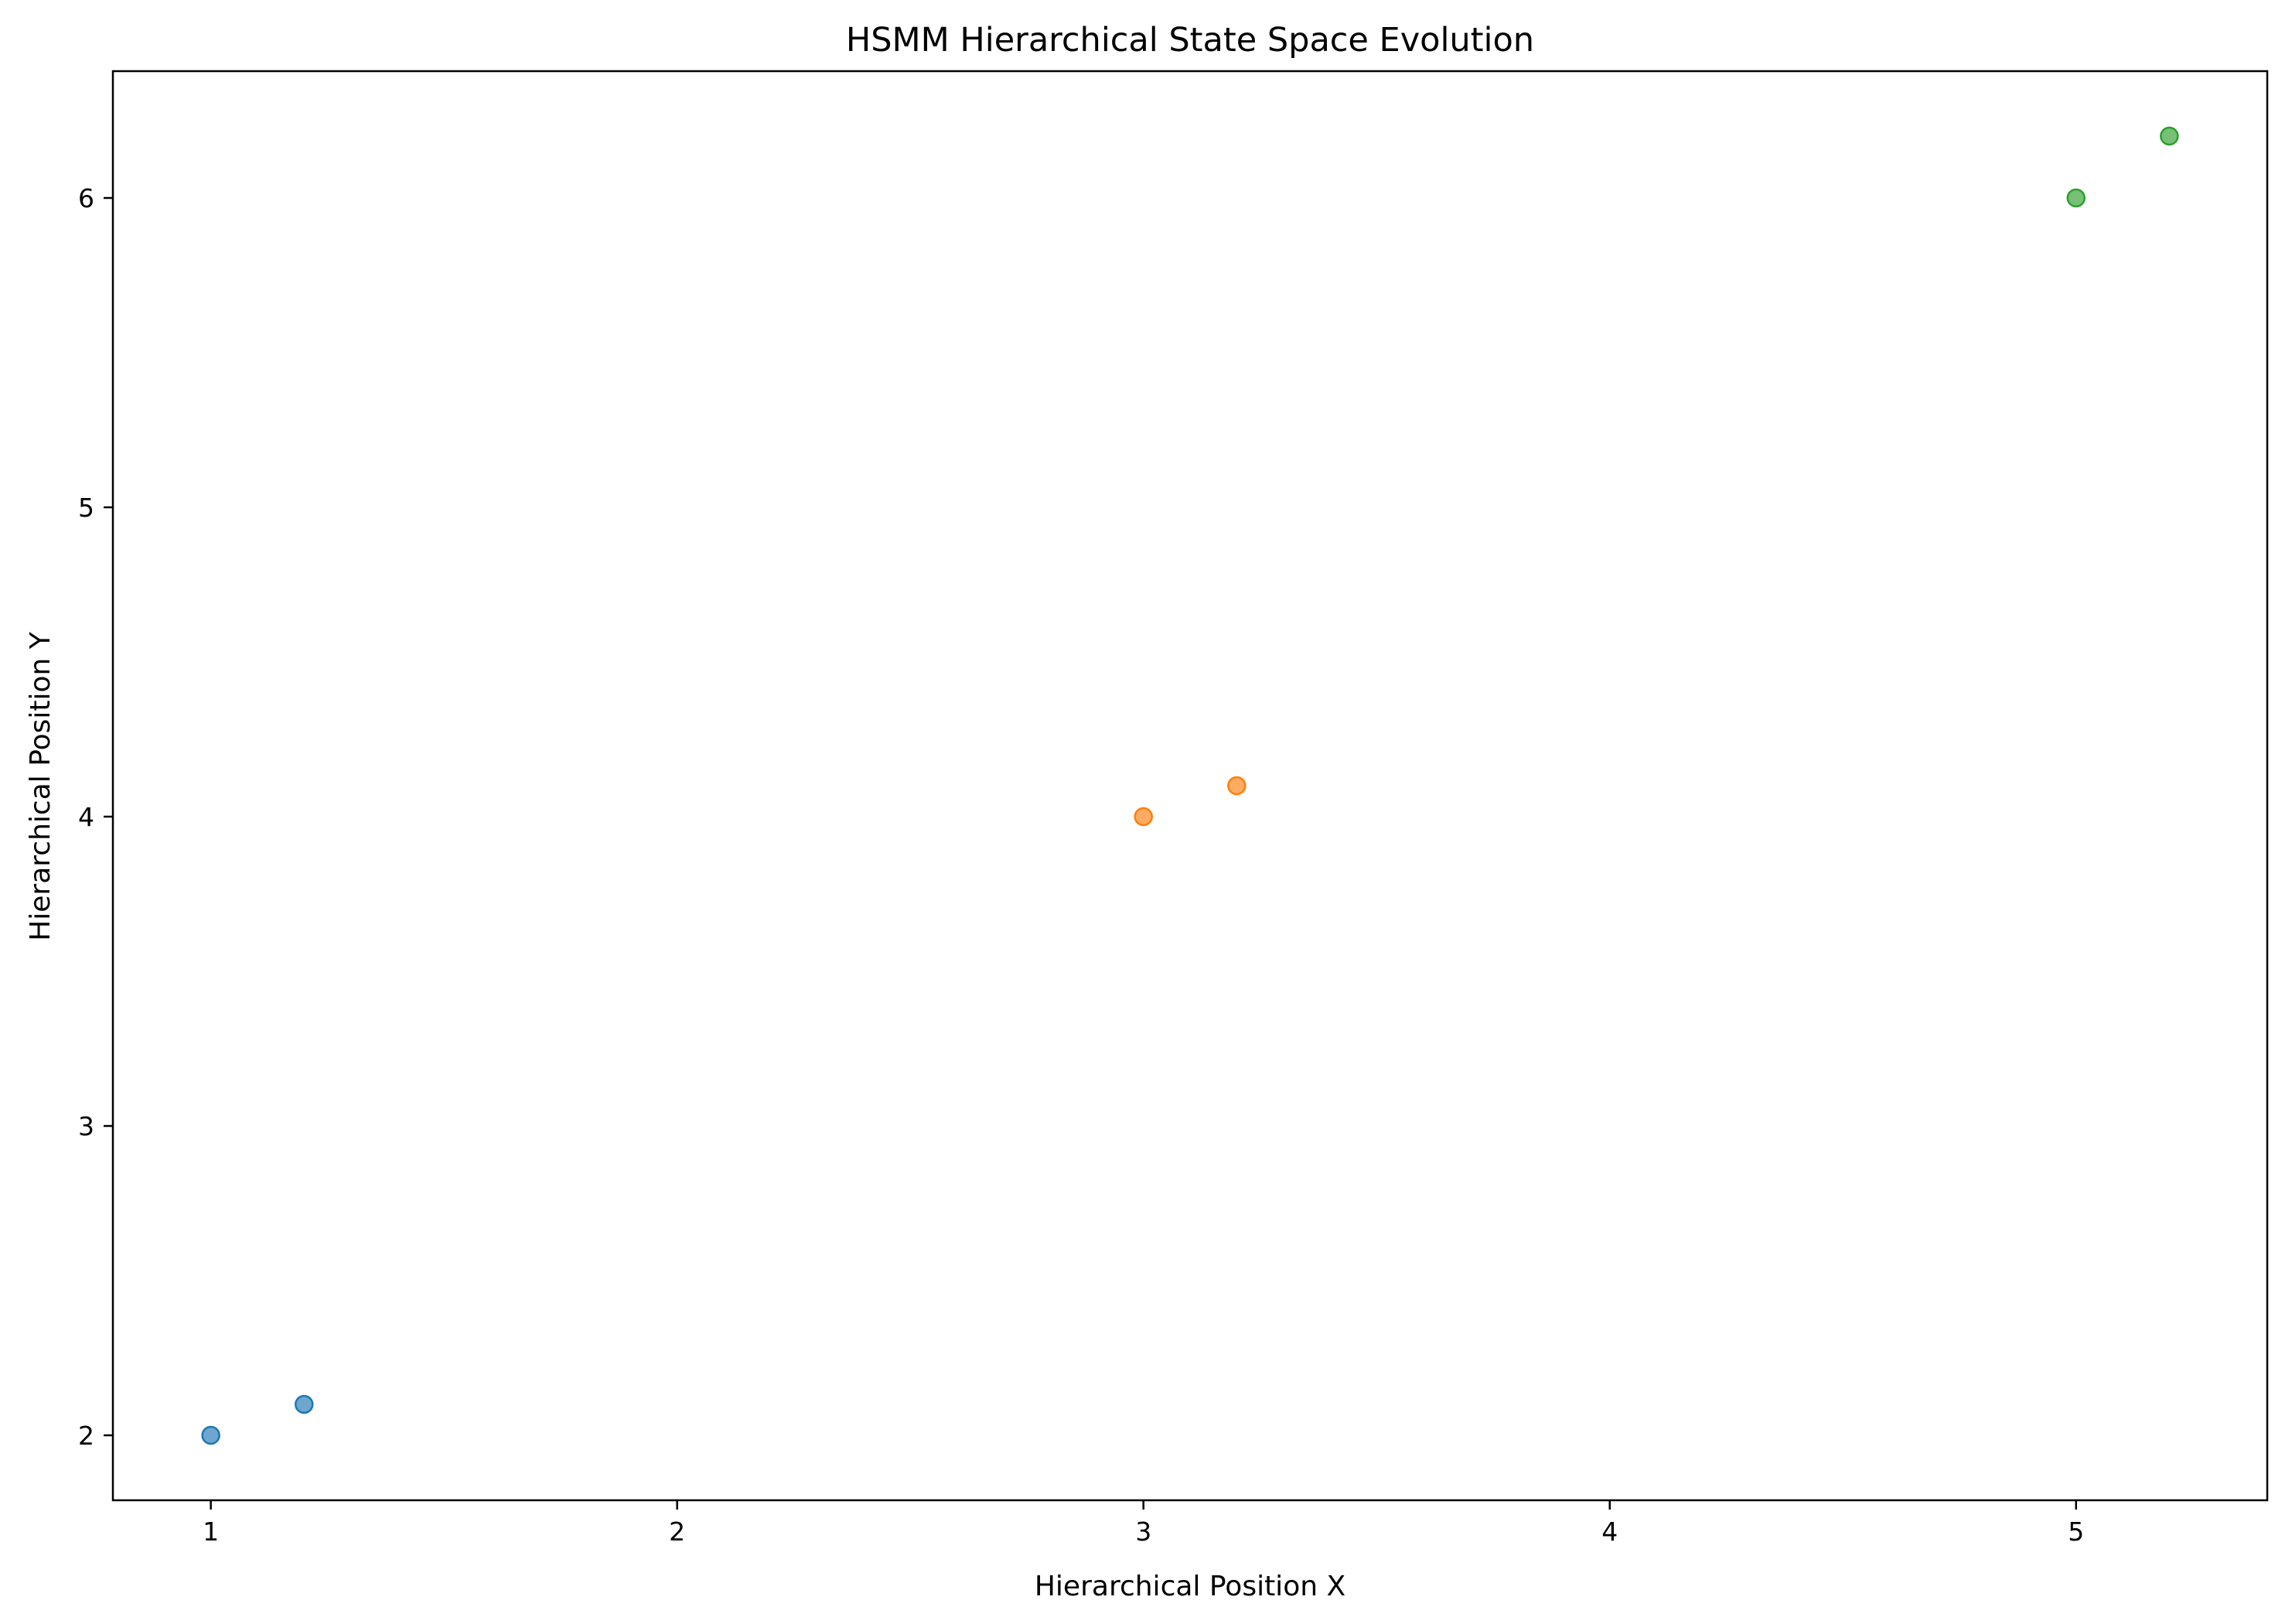 Image resolution: width=2292 pixels, height=1624 pixels. I want to click on y-tick-label: 2, so click(86, 1436).